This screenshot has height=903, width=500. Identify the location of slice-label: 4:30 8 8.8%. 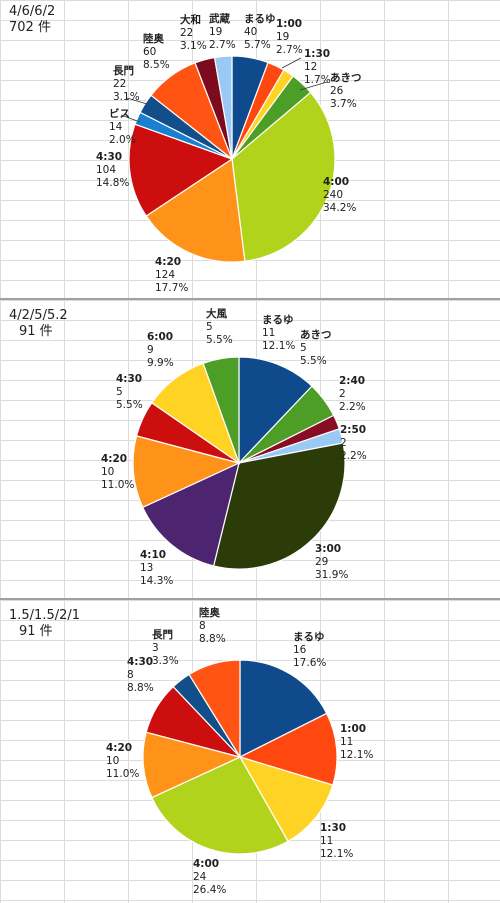
(140, 675).